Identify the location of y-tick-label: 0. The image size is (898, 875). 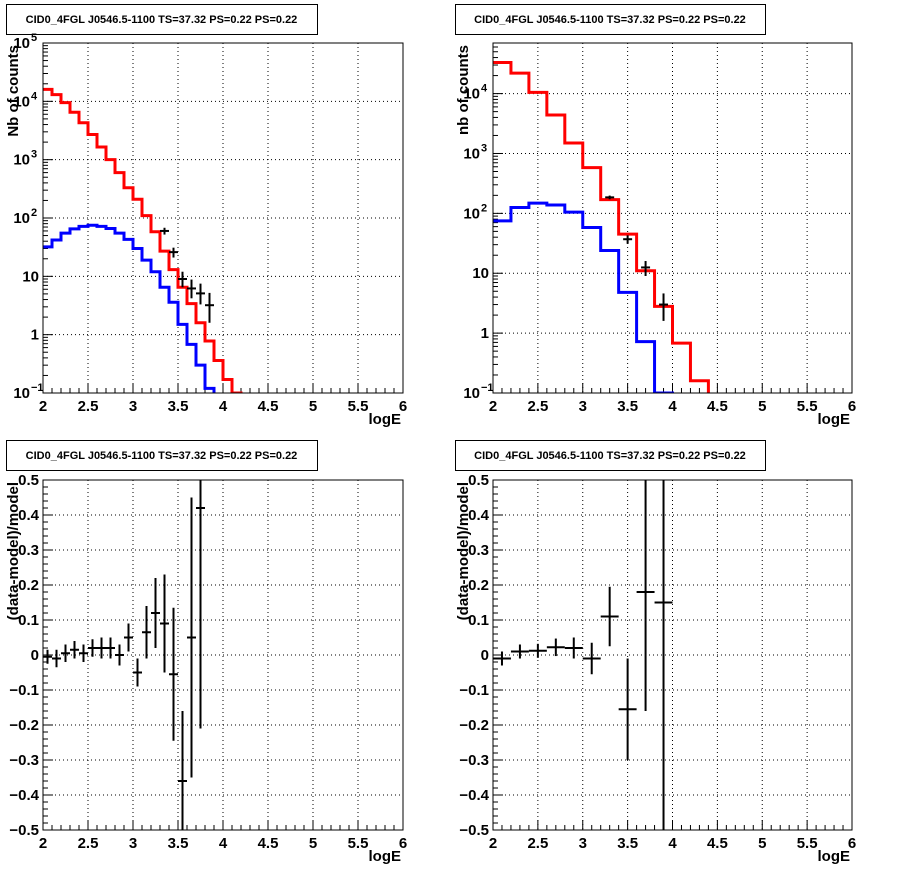
(35, 655).